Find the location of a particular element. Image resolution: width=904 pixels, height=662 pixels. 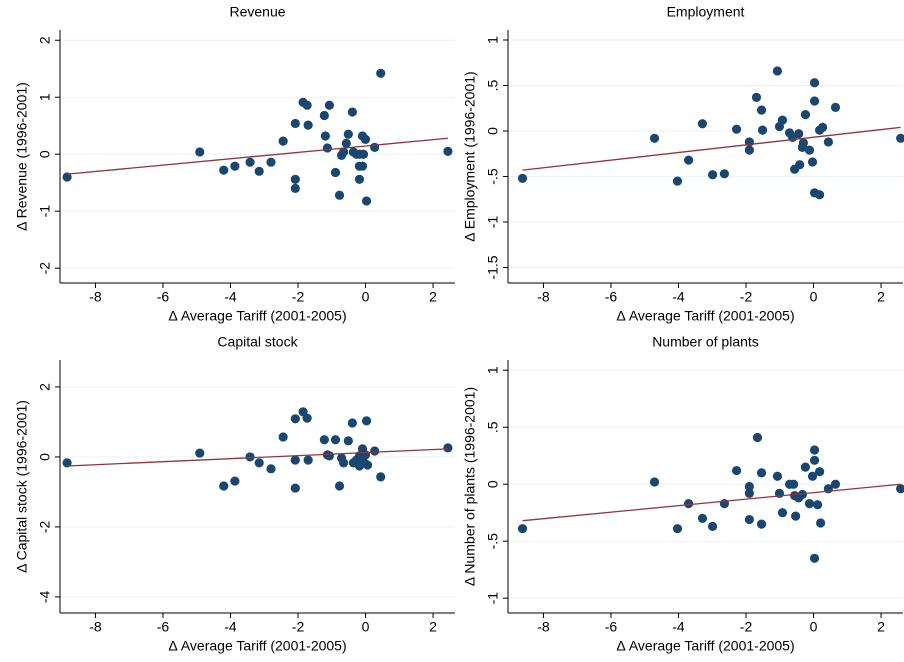

y-axis-title: Δ Capital stock (1996-2001) is located at coordinates (22, 486).